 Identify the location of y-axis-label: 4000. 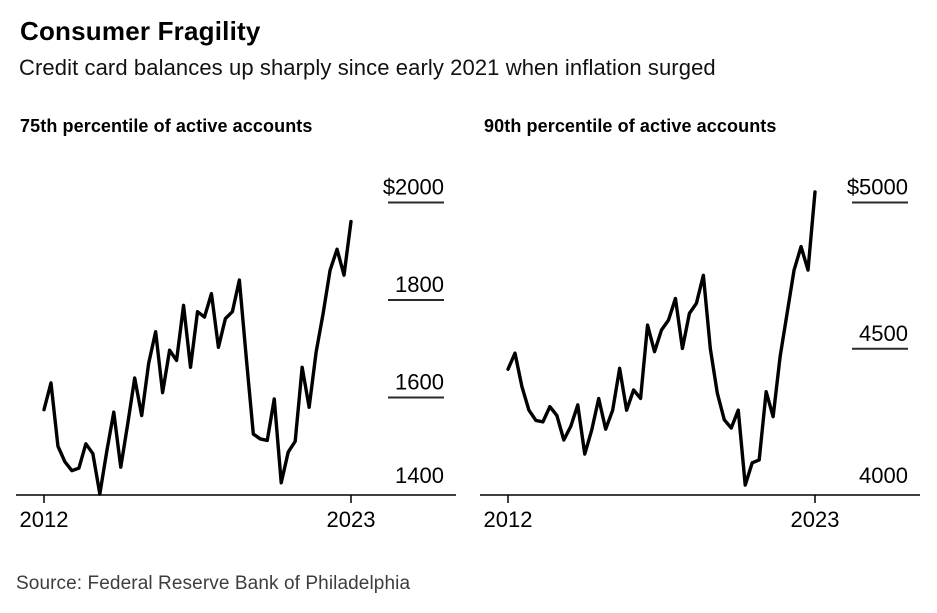
(883, 475).